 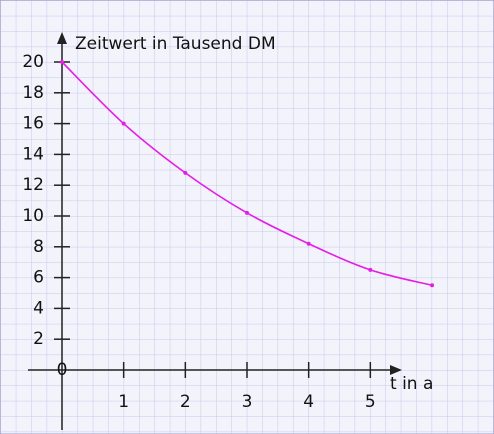 What do you see at coordinates (38, 308) in the screenshot?
I see `y-tick-label: 4` at bounding box center [38, 308].